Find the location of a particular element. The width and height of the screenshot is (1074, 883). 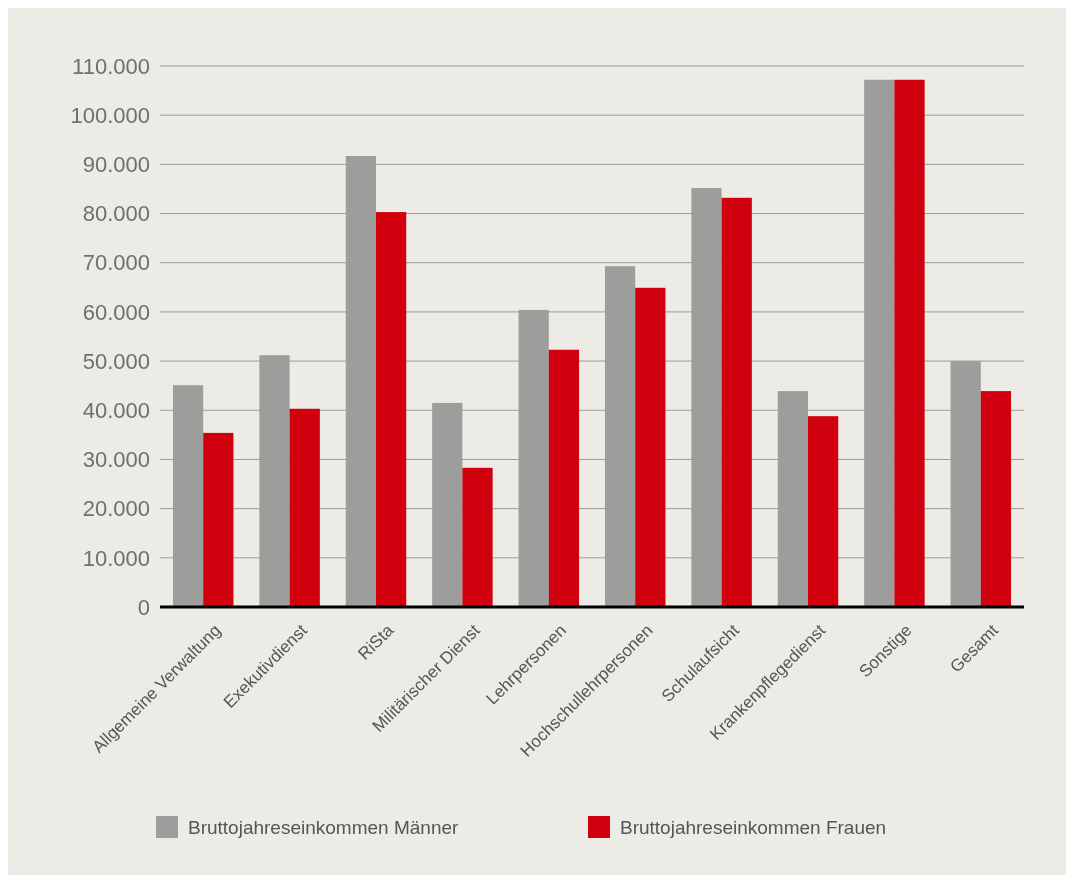

y-tick-label: 40.000 is located at coordinates (116, 410).